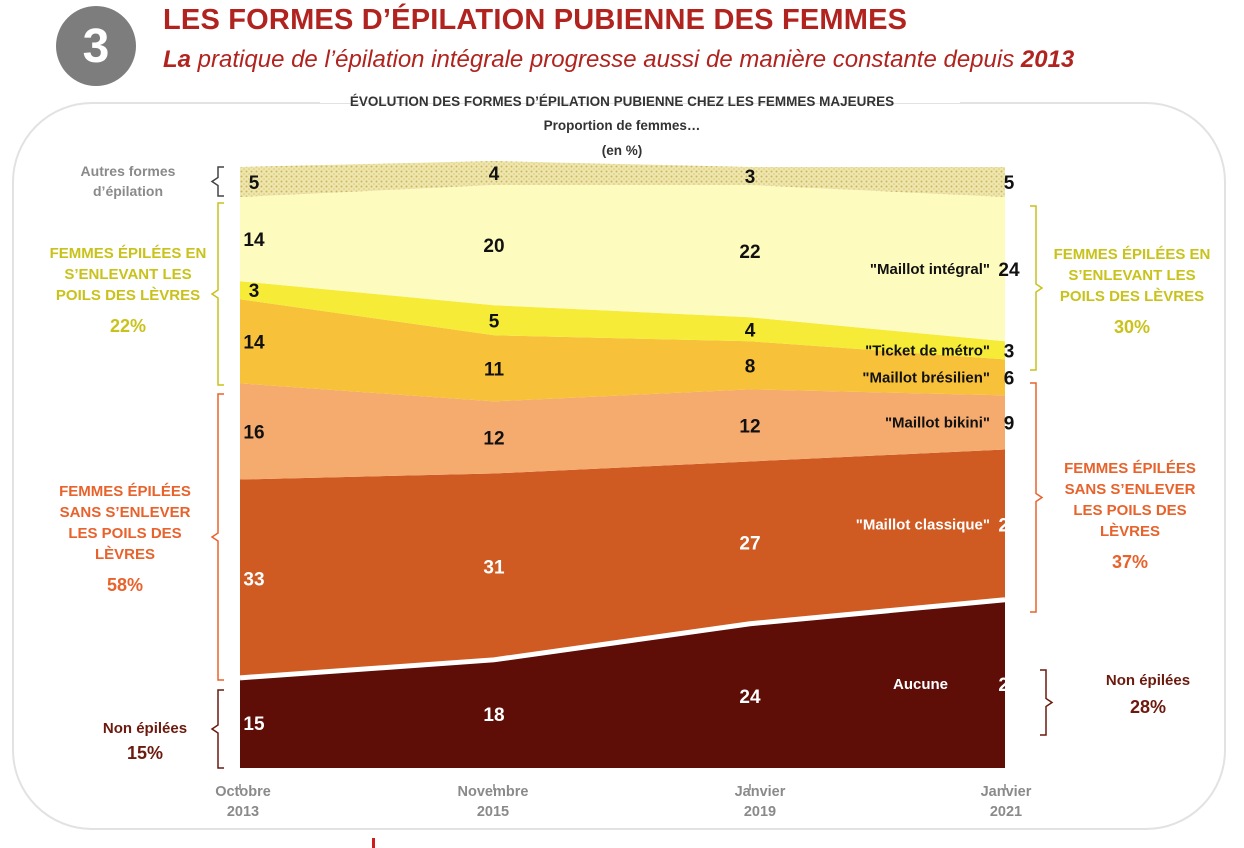 The height and width of the screenshot is (848, 1244). What do you see at coordinates (494, 174) in the screenshot?
I see `value-label-s6-p1: 4` at bounding box center [494, 174].